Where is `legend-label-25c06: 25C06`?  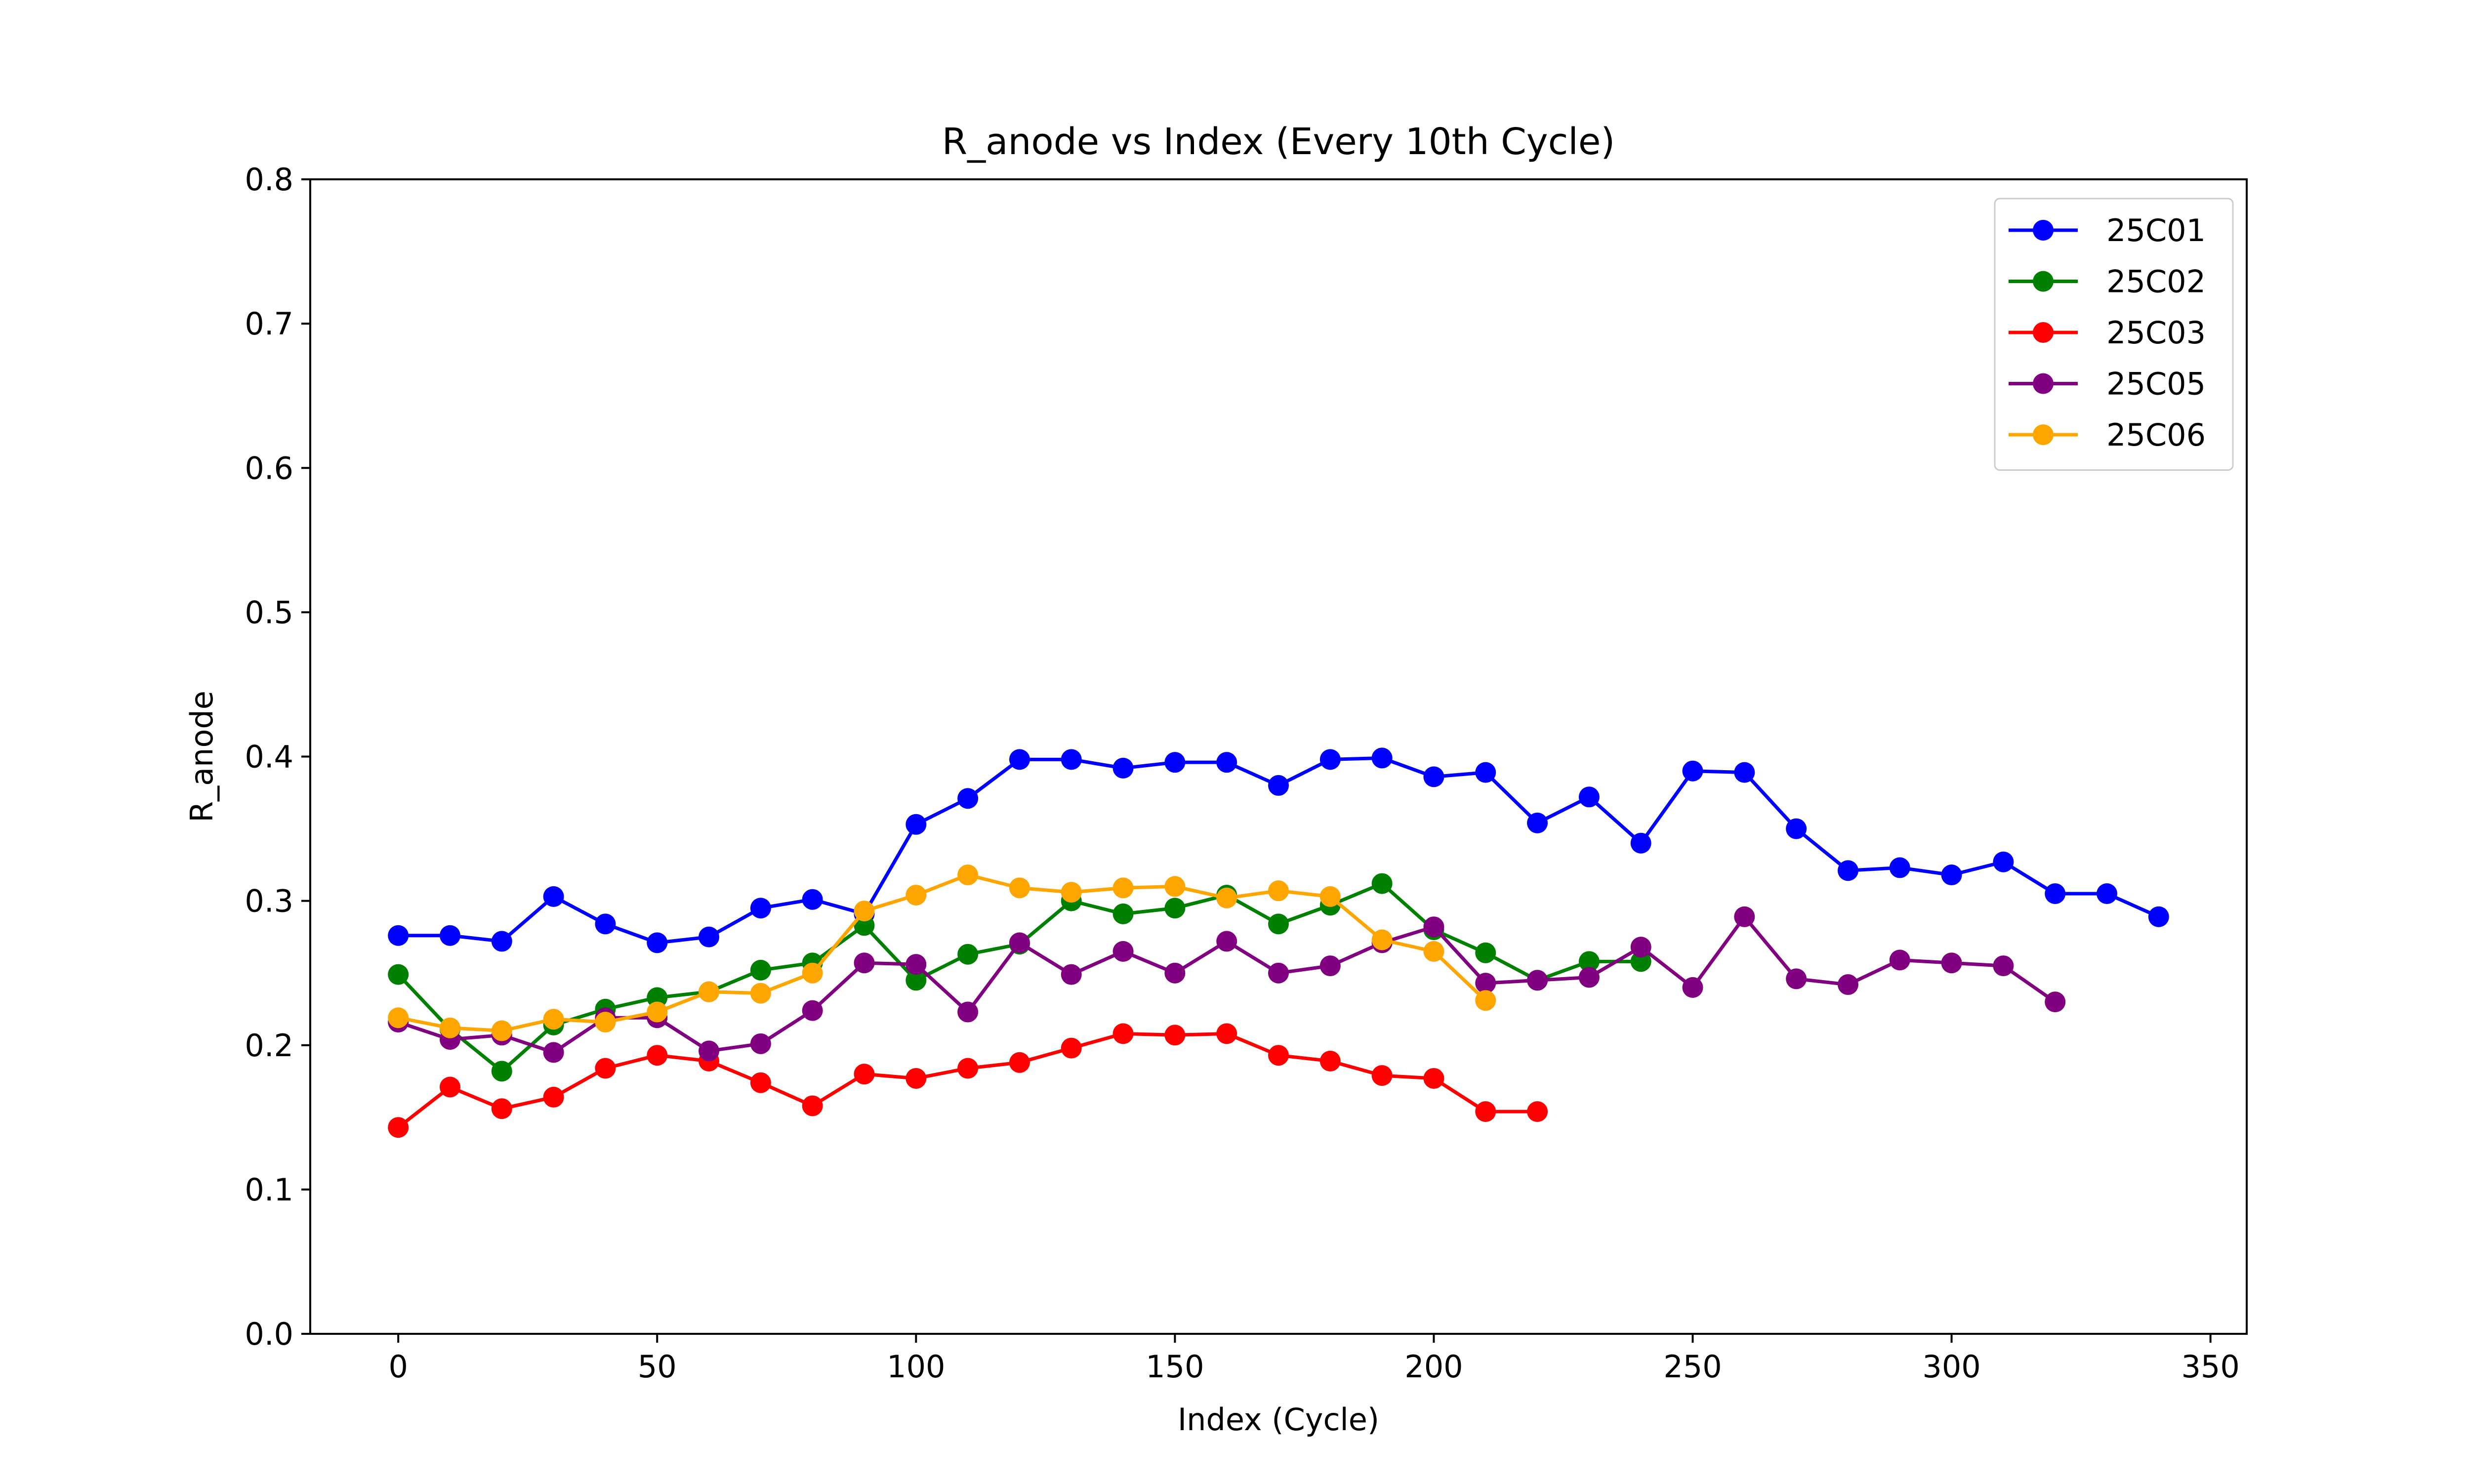 legend-label-25c06: 25C06 is located at coordinates (2156, 435).